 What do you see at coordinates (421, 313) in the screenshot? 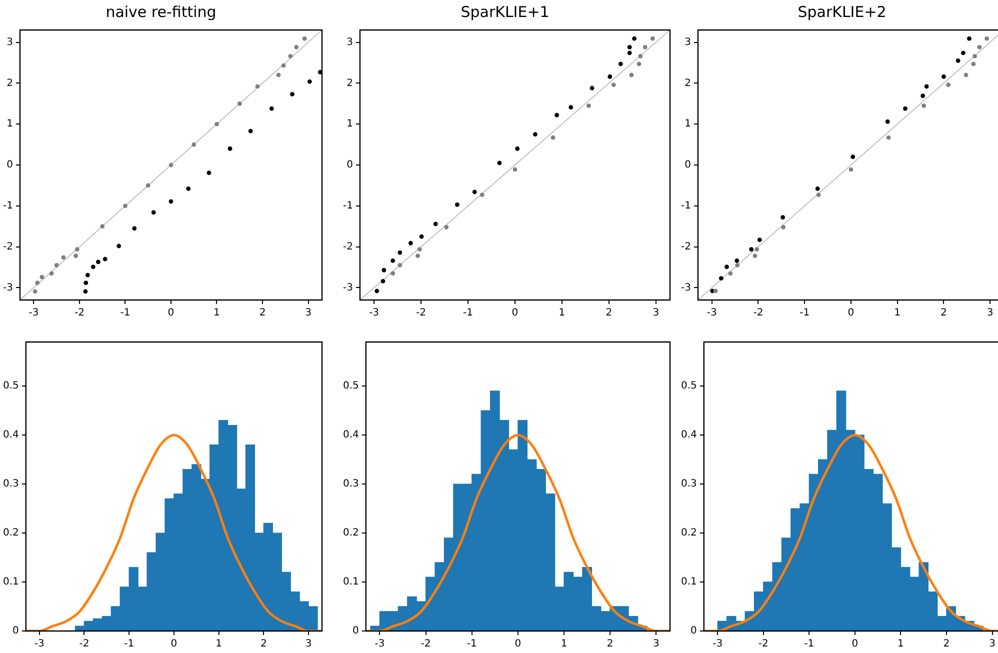
I see `x-tick-label: -2` at bounding box center [421, 313].